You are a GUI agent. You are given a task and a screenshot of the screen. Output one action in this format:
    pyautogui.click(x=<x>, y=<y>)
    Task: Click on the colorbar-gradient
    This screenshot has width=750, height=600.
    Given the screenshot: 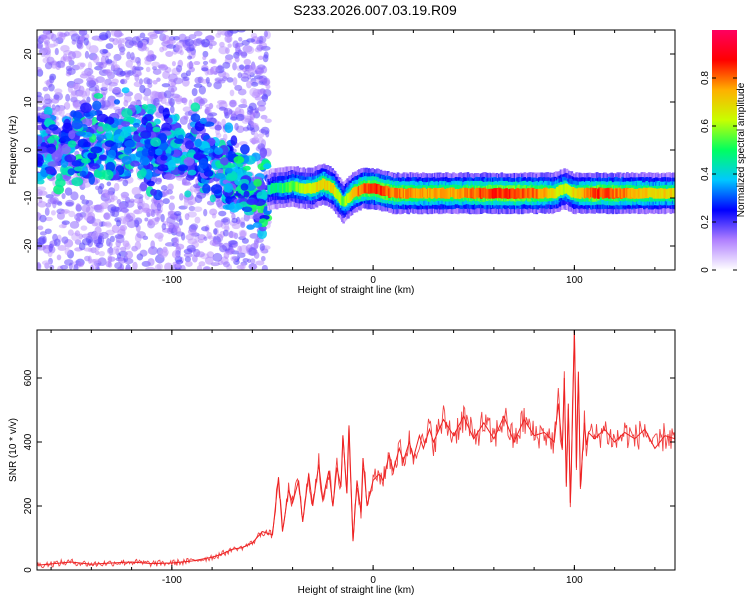 What is the action you would take?
    pyautogui.click(x=724, y=150)
    